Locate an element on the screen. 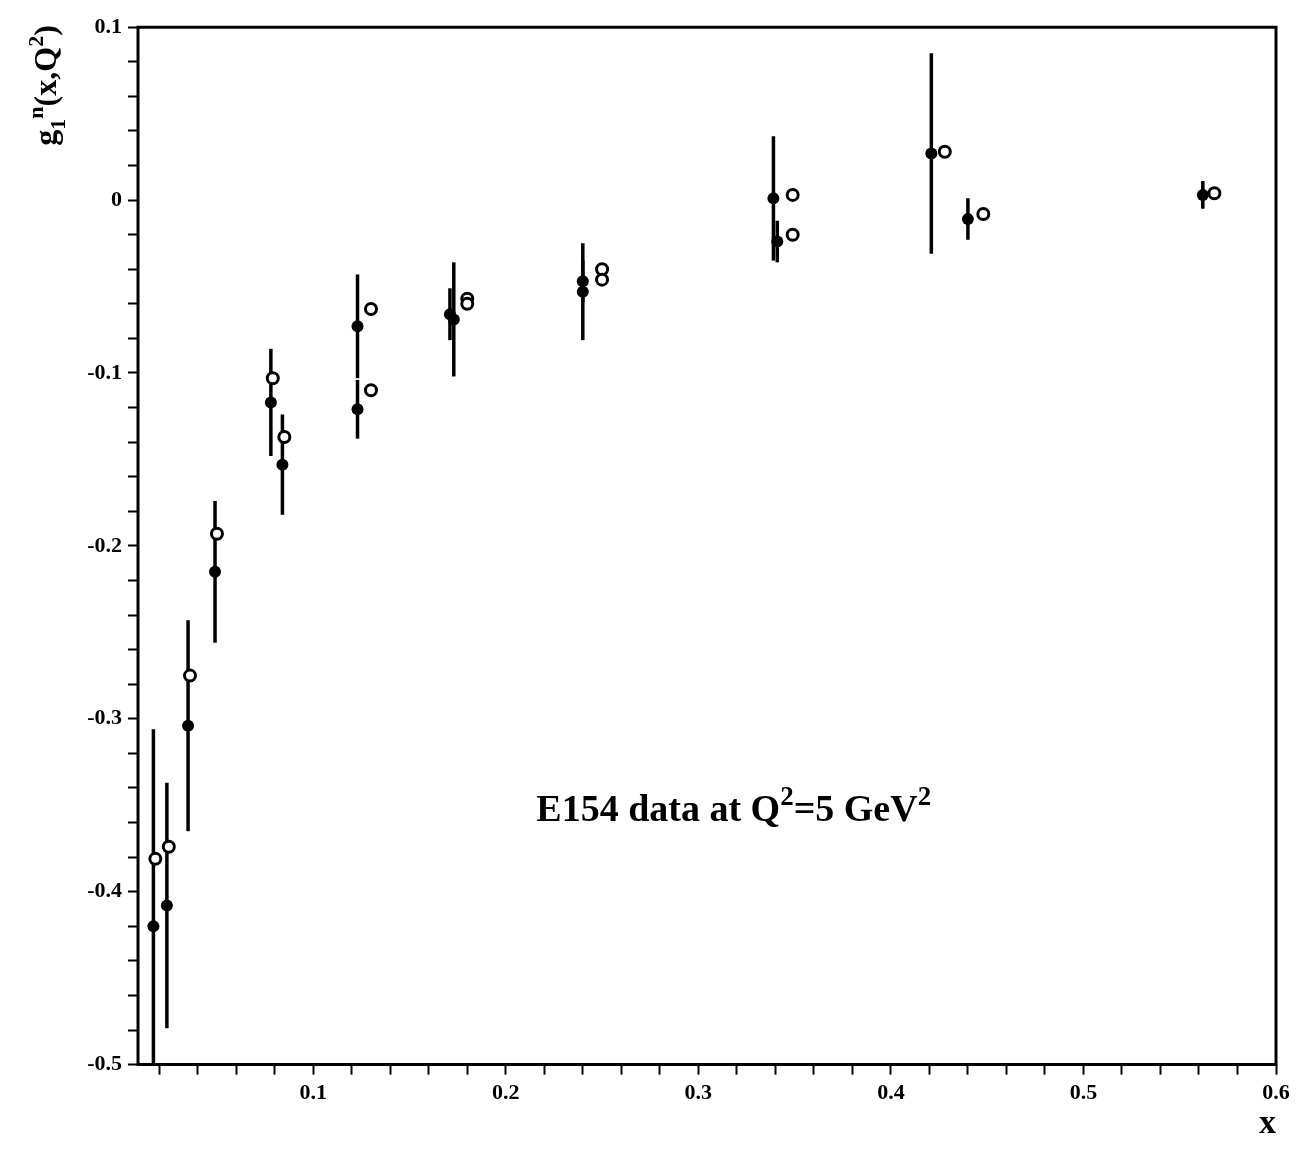 Image resolution: width=1300 pixels, height=1160 pixels. x-tick-label: 0.5 is located at coordinates (1083, 1092).